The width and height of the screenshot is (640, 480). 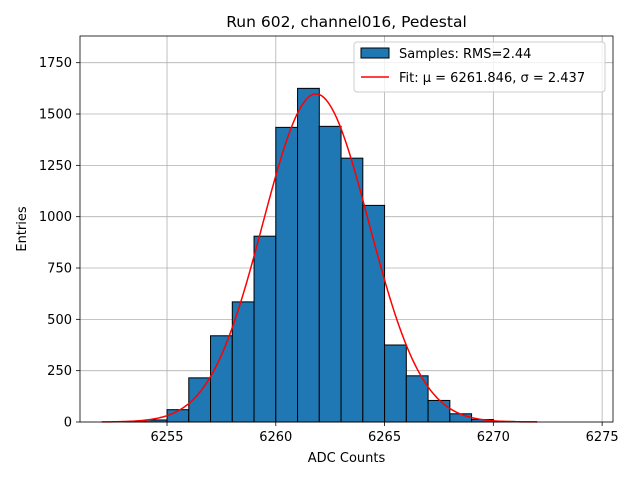 I want to click on legend-samples-swatch, so click(x=375, y=53).